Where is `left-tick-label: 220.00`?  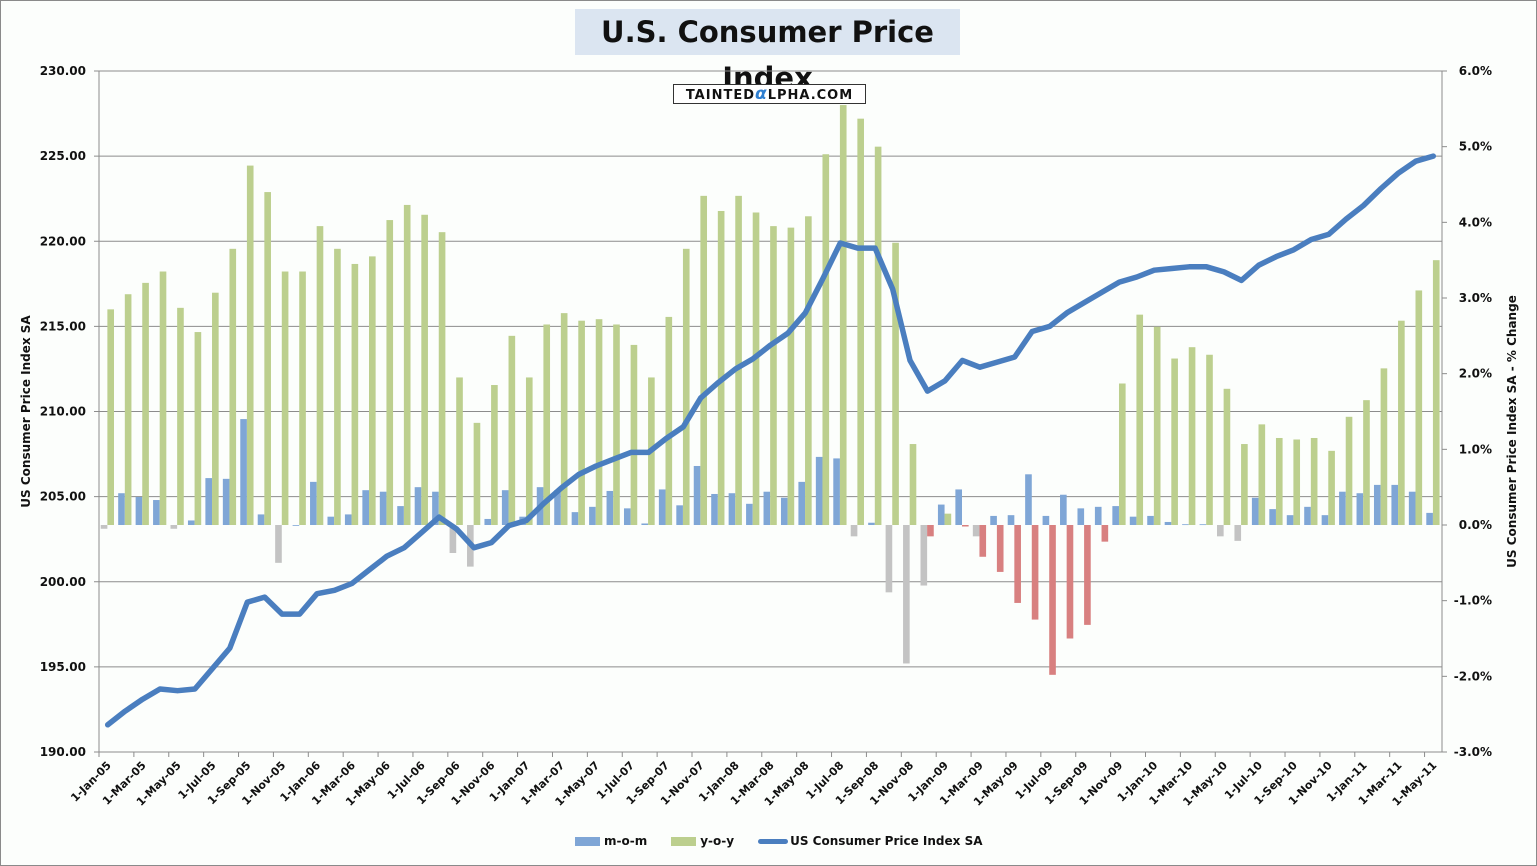
left-tick-label: 220.00 is located at coordinates (63, 241).